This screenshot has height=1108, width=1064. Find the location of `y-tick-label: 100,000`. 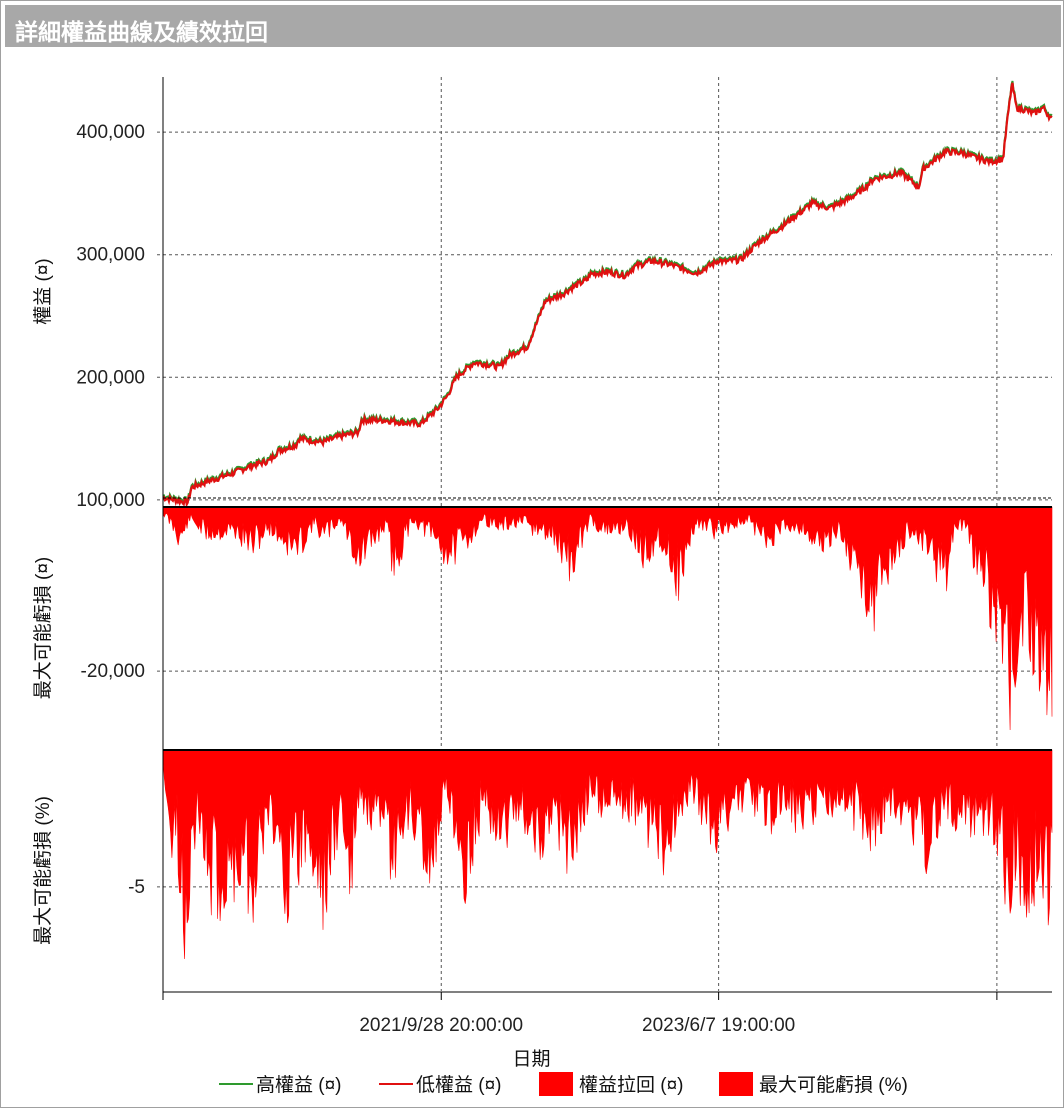

y-tick-label: 100,000 is located at coordinates (110, 500).